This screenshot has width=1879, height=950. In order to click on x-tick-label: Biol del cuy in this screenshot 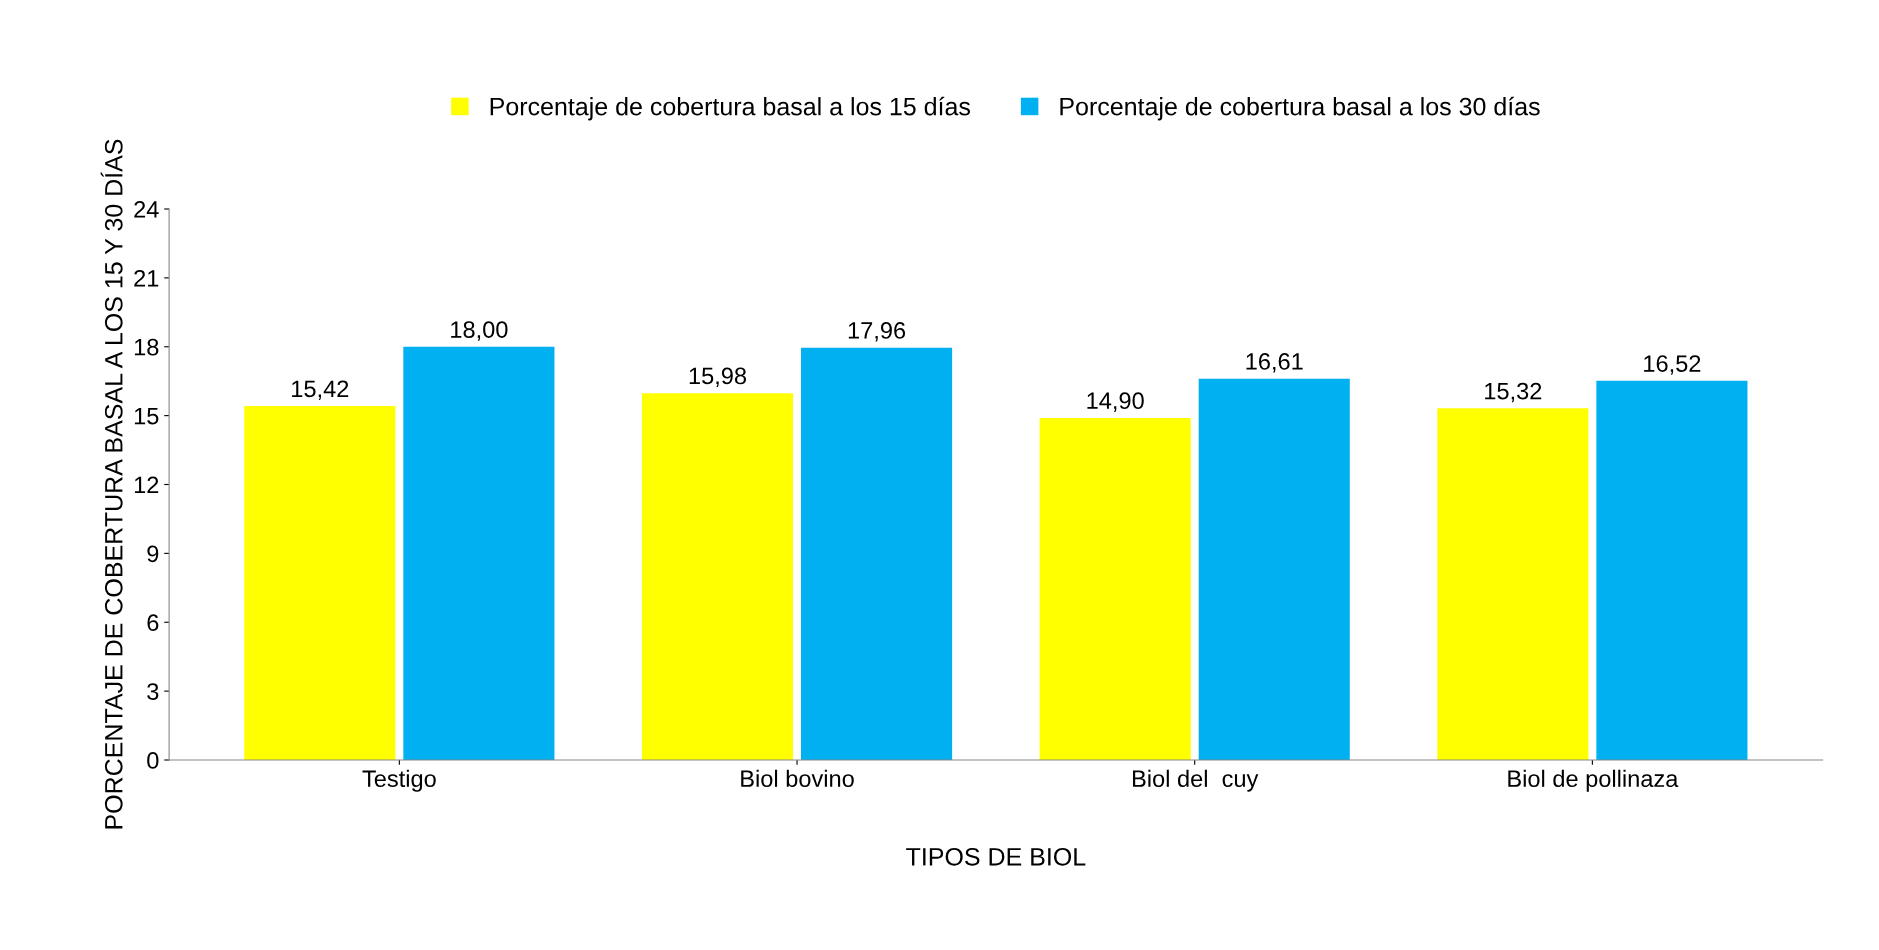, I will do `click(1195, 780)`.